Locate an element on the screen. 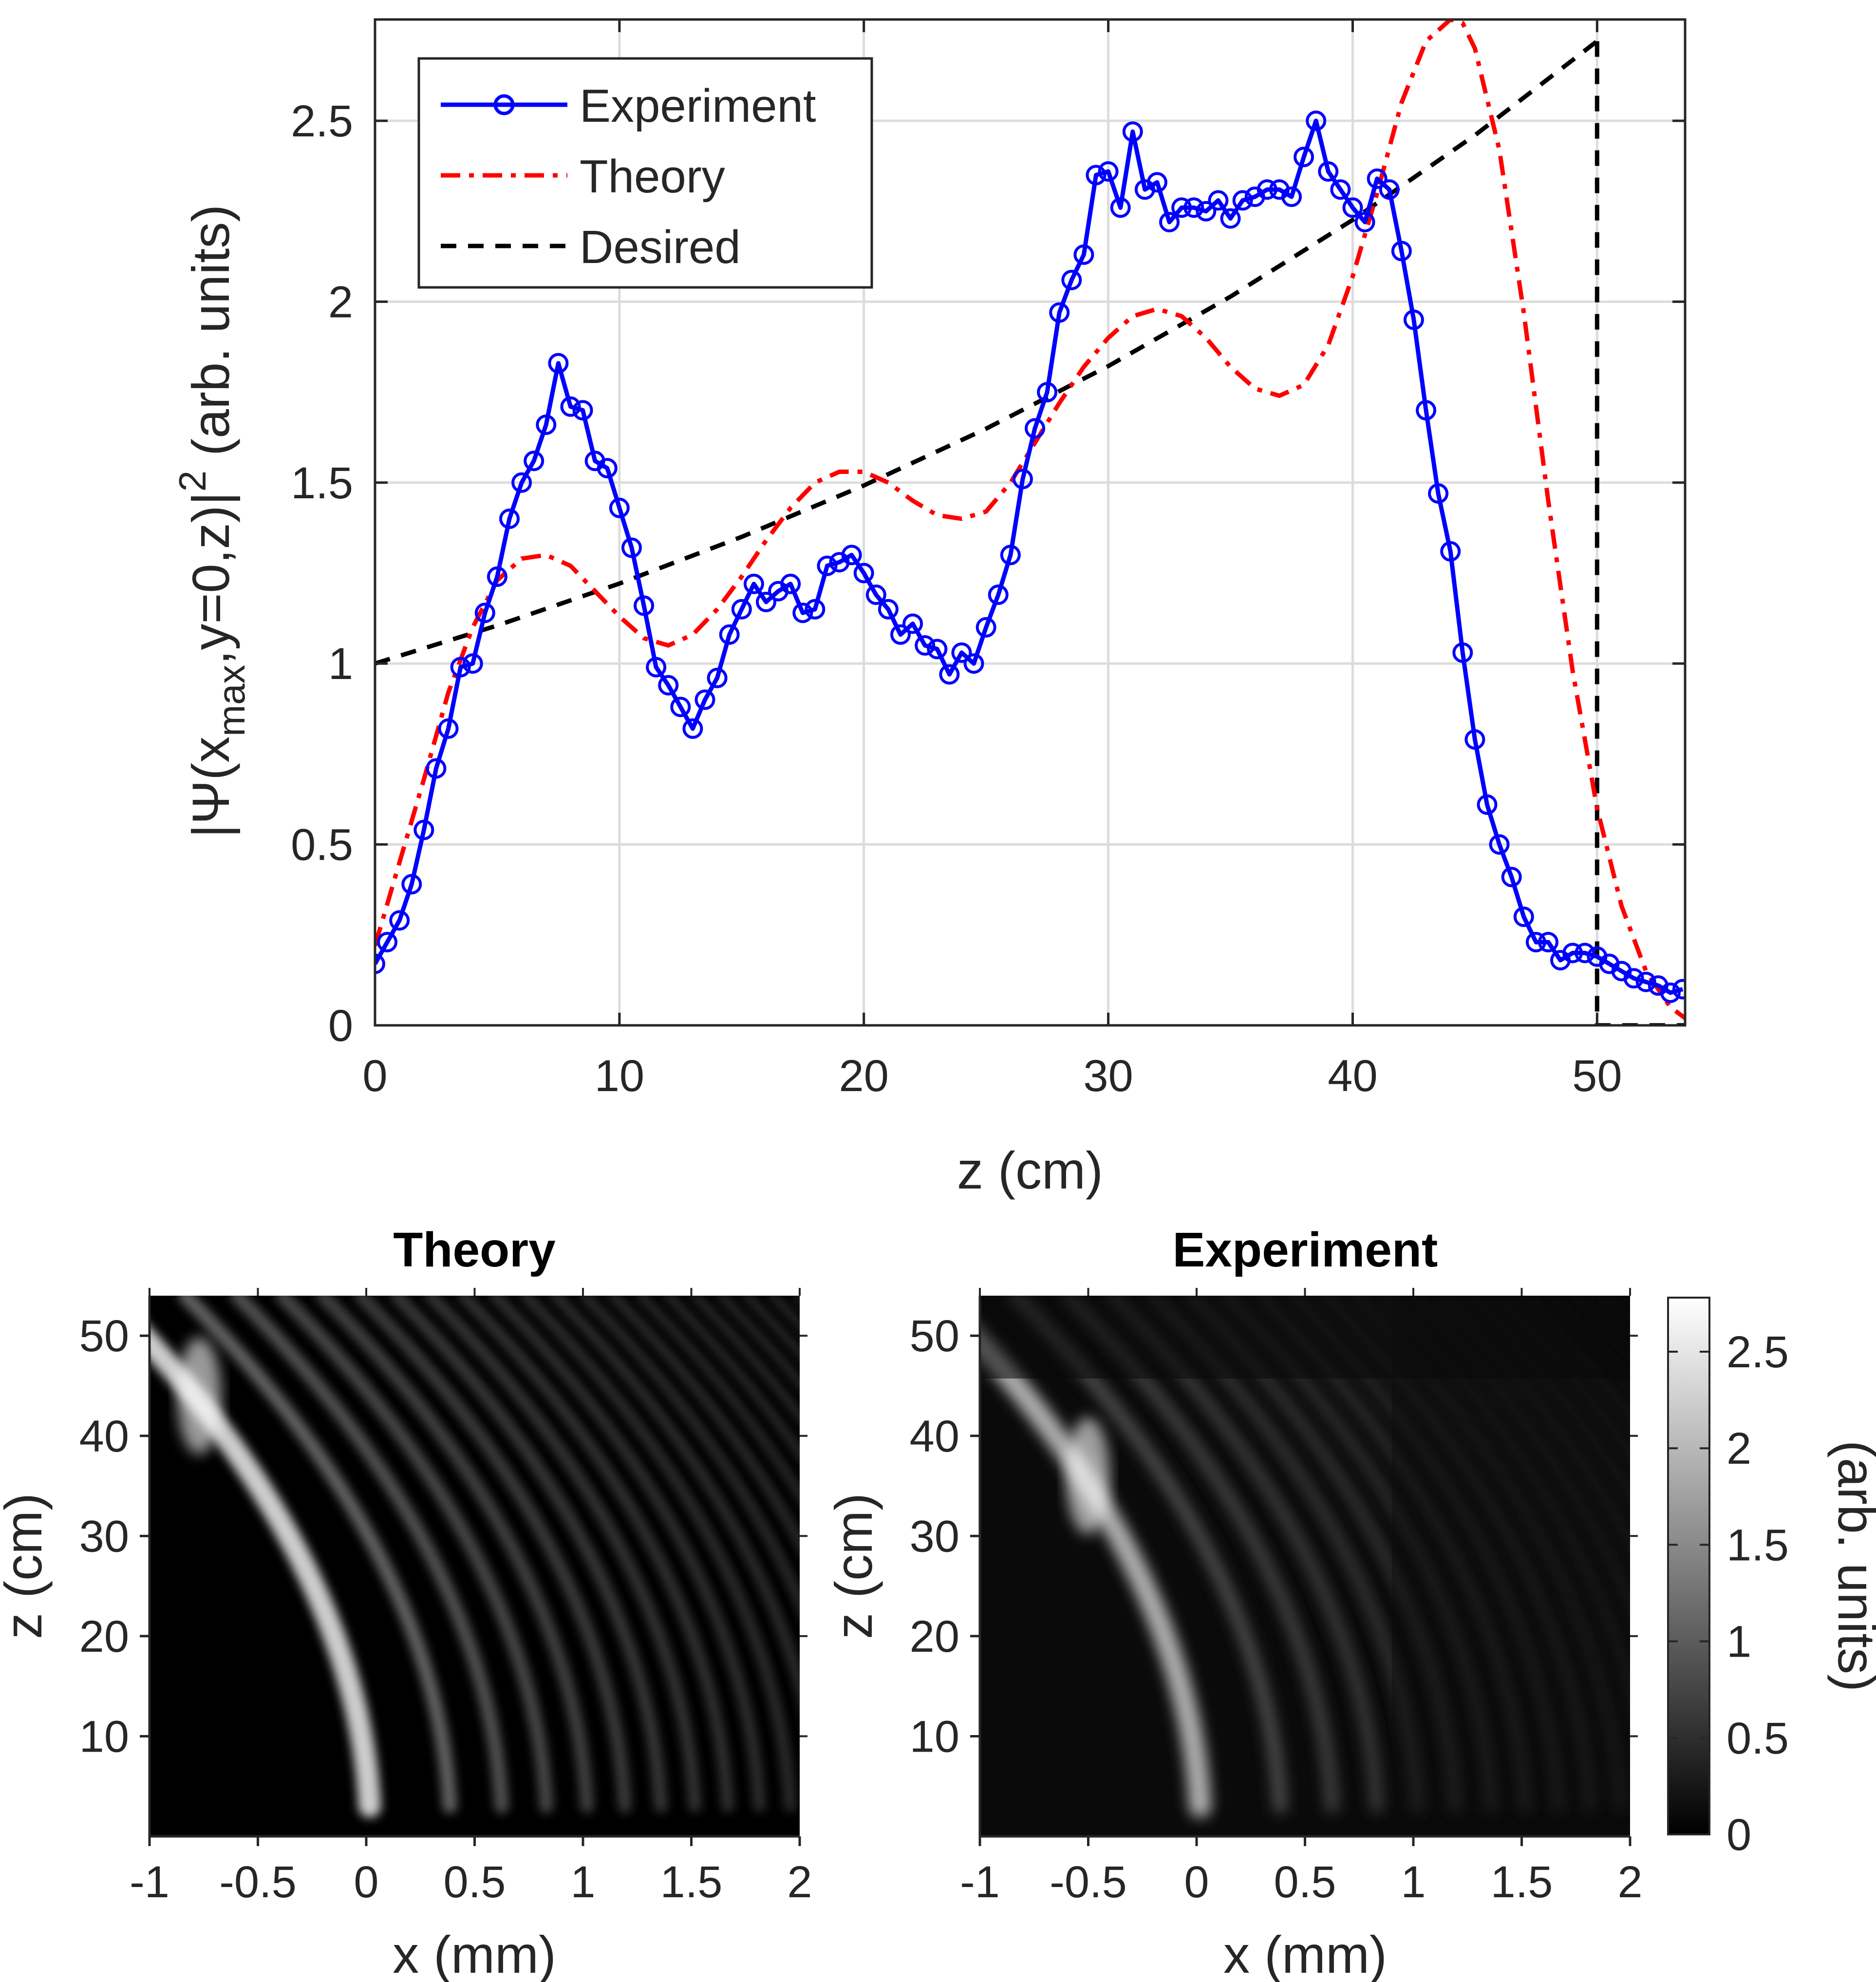 Image resolution: width=1876 pixels, height=1982 pixels. top-x-tick-label: 30 is located at coordinates (1108, 1076).